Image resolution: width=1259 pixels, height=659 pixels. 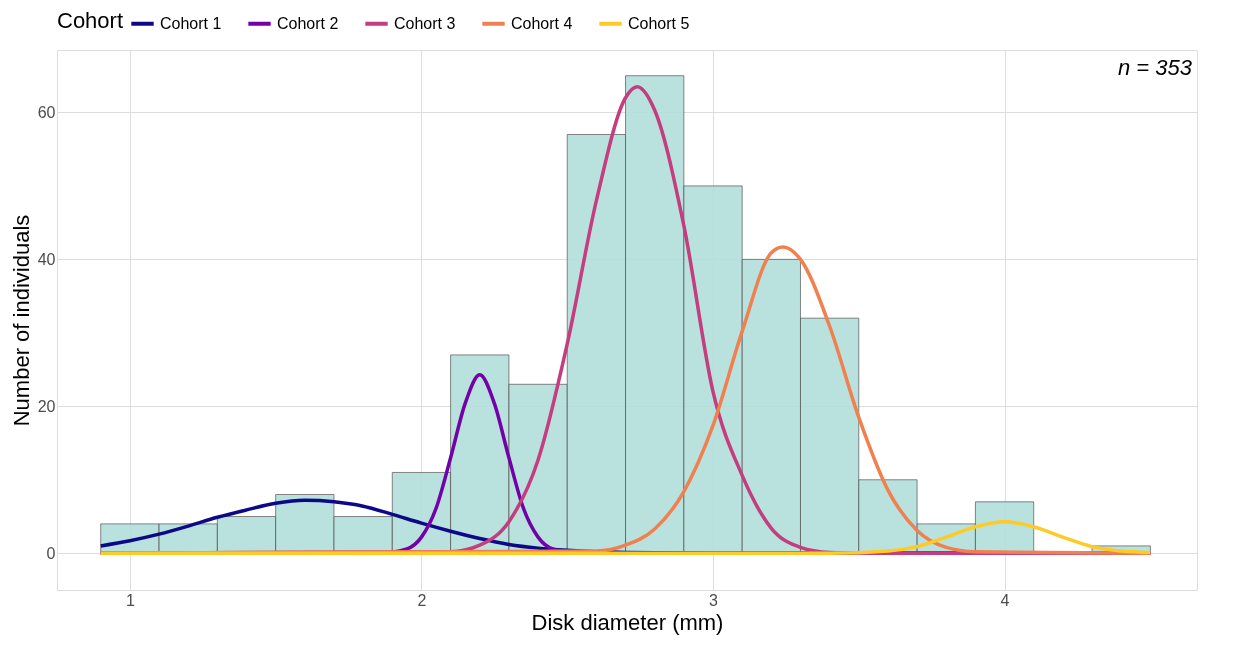 What do you see at coordinates (46, 406) in the screenshot?
I see `y-tick-label: 20` at bounding box center [46, 406].